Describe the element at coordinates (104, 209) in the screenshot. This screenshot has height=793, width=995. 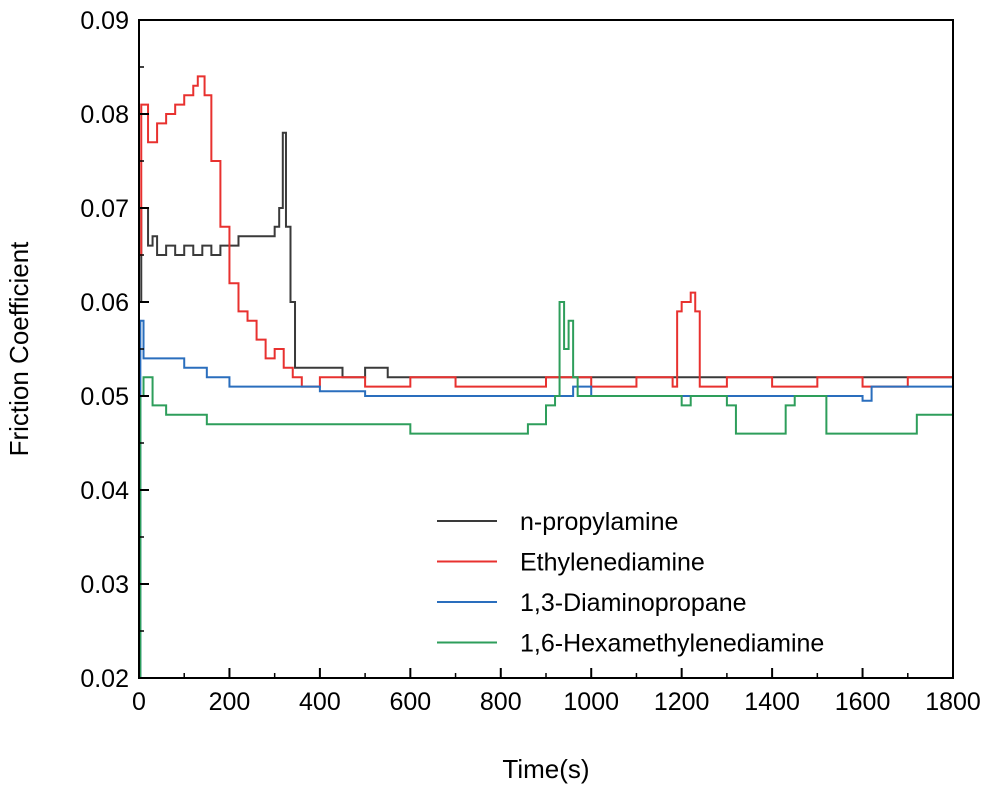
I see `y-tick-label: 0.07` at that location.